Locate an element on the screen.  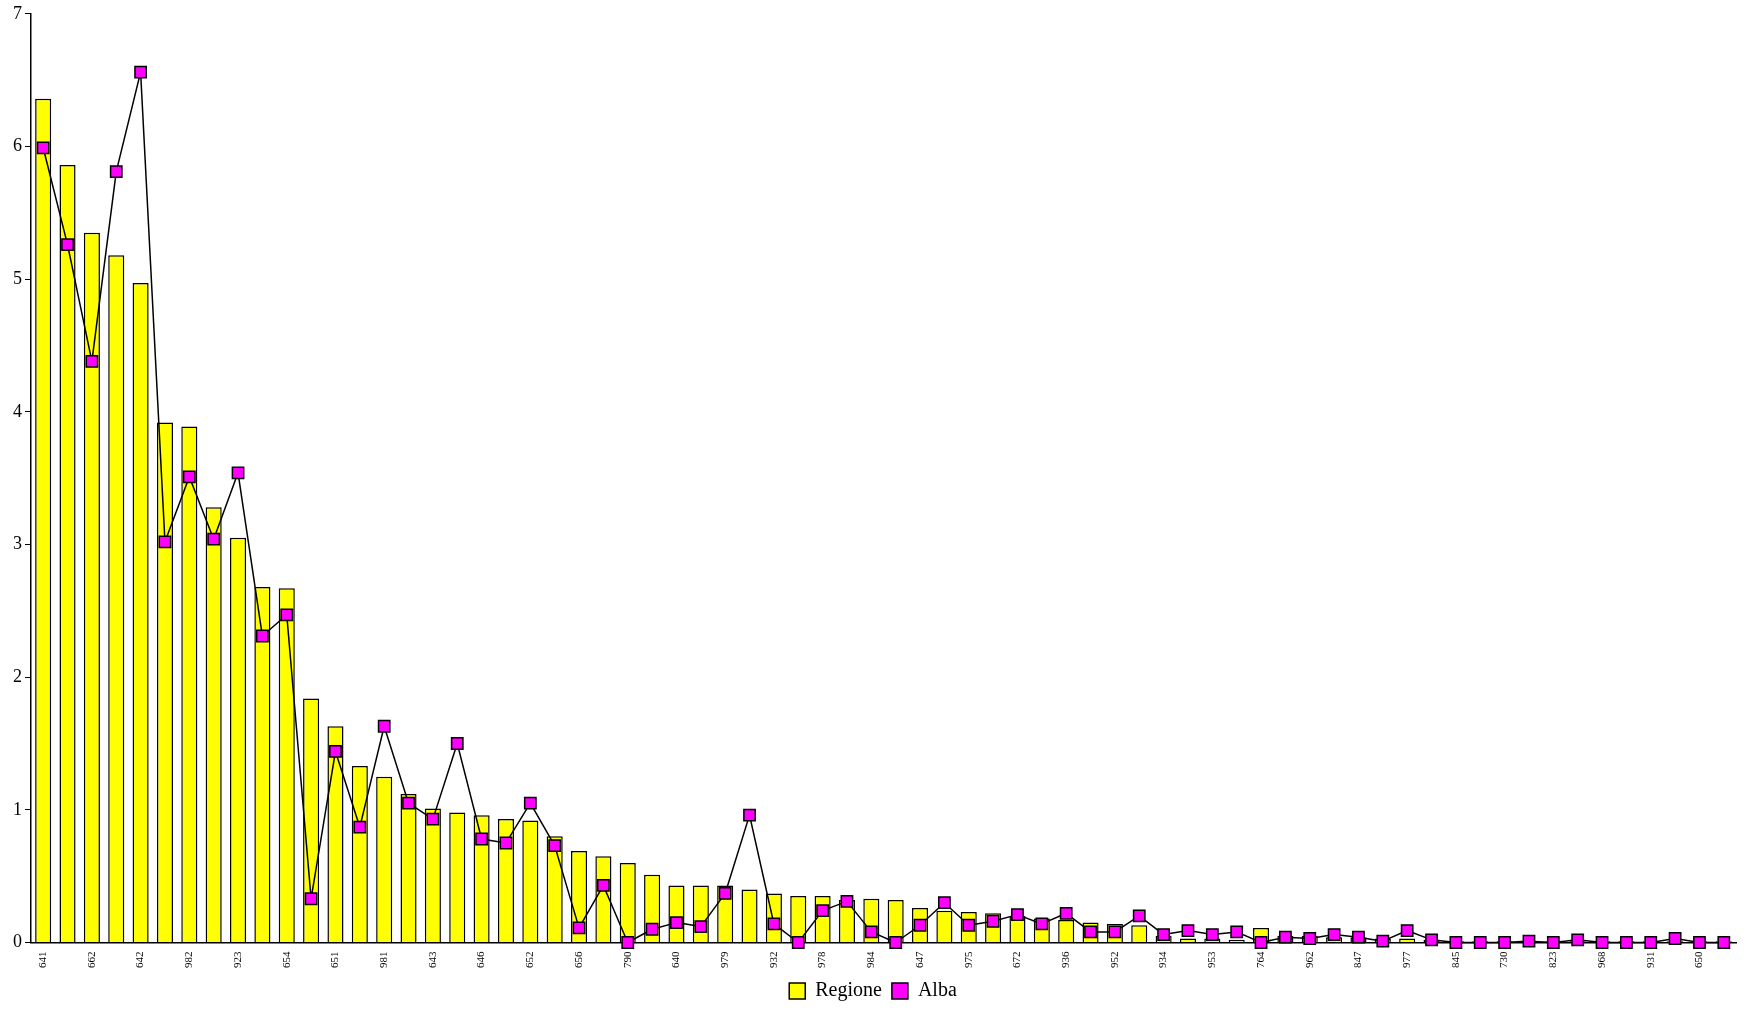
x-tick-label: 643 is located at coordinates (431, 959).